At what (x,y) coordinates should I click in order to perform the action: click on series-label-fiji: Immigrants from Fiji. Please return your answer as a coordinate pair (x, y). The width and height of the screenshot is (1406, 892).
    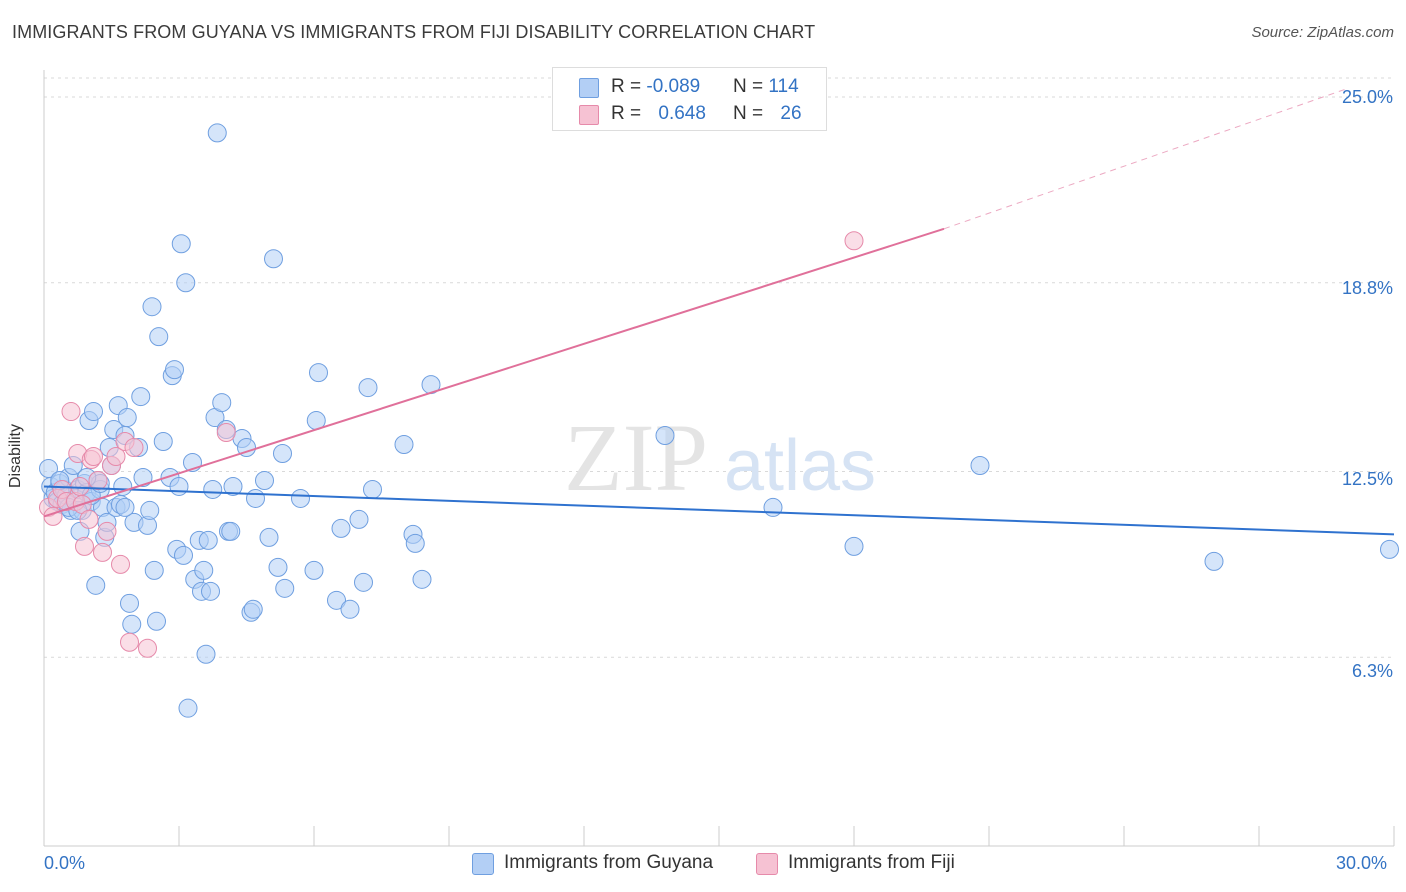
    Looking at the image, I should click on (871, 862).